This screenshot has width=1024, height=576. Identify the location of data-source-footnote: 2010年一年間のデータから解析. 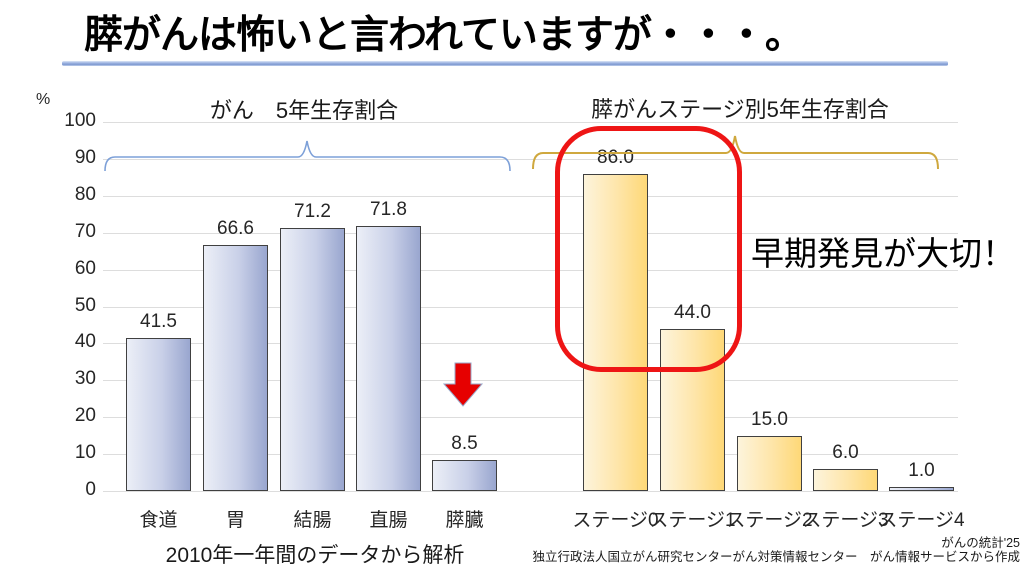
(315, 555).